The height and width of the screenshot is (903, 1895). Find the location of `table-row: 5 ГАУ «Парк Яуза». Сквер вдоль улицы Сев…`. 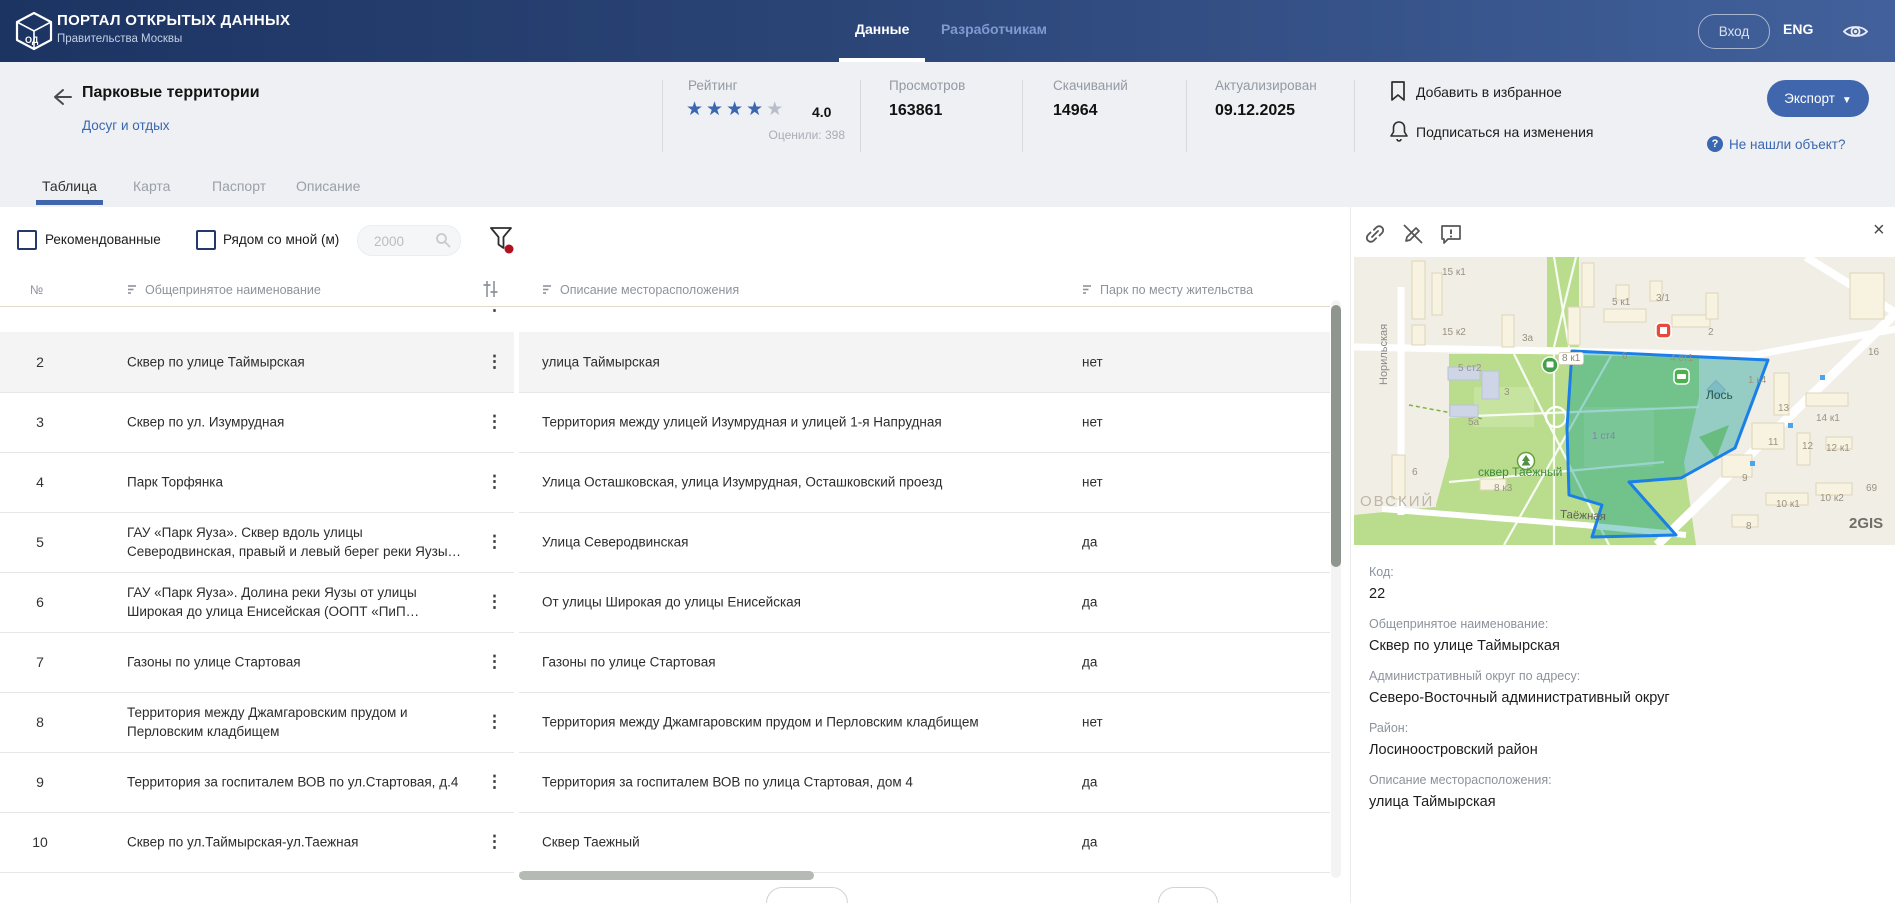

table-row: 5 ГАУ «Парк Яуза». Сквер вдоль улицы Сев… is located at coordinates (665, 542).